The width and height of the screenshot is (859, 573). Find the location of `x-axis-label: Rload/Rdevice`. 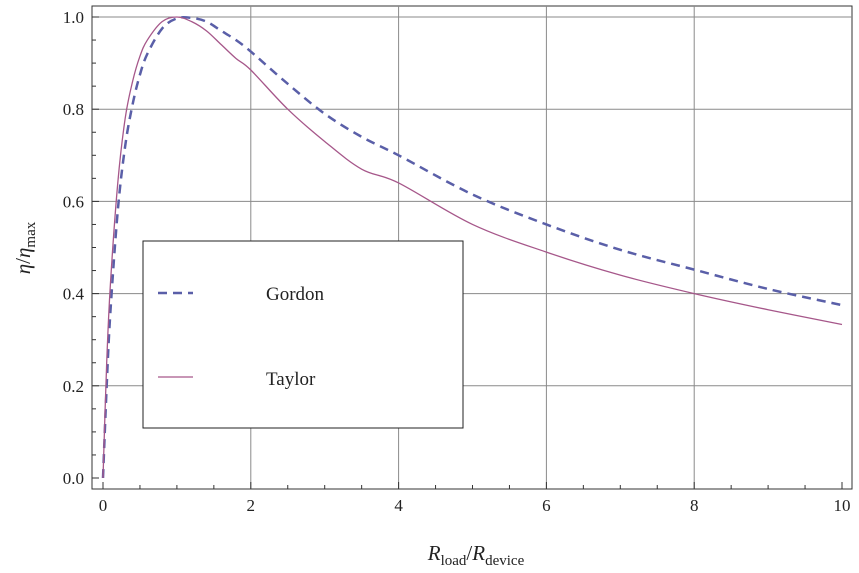

x-axis-label: Rload/Rdevice is located at coordinates (476, 555).